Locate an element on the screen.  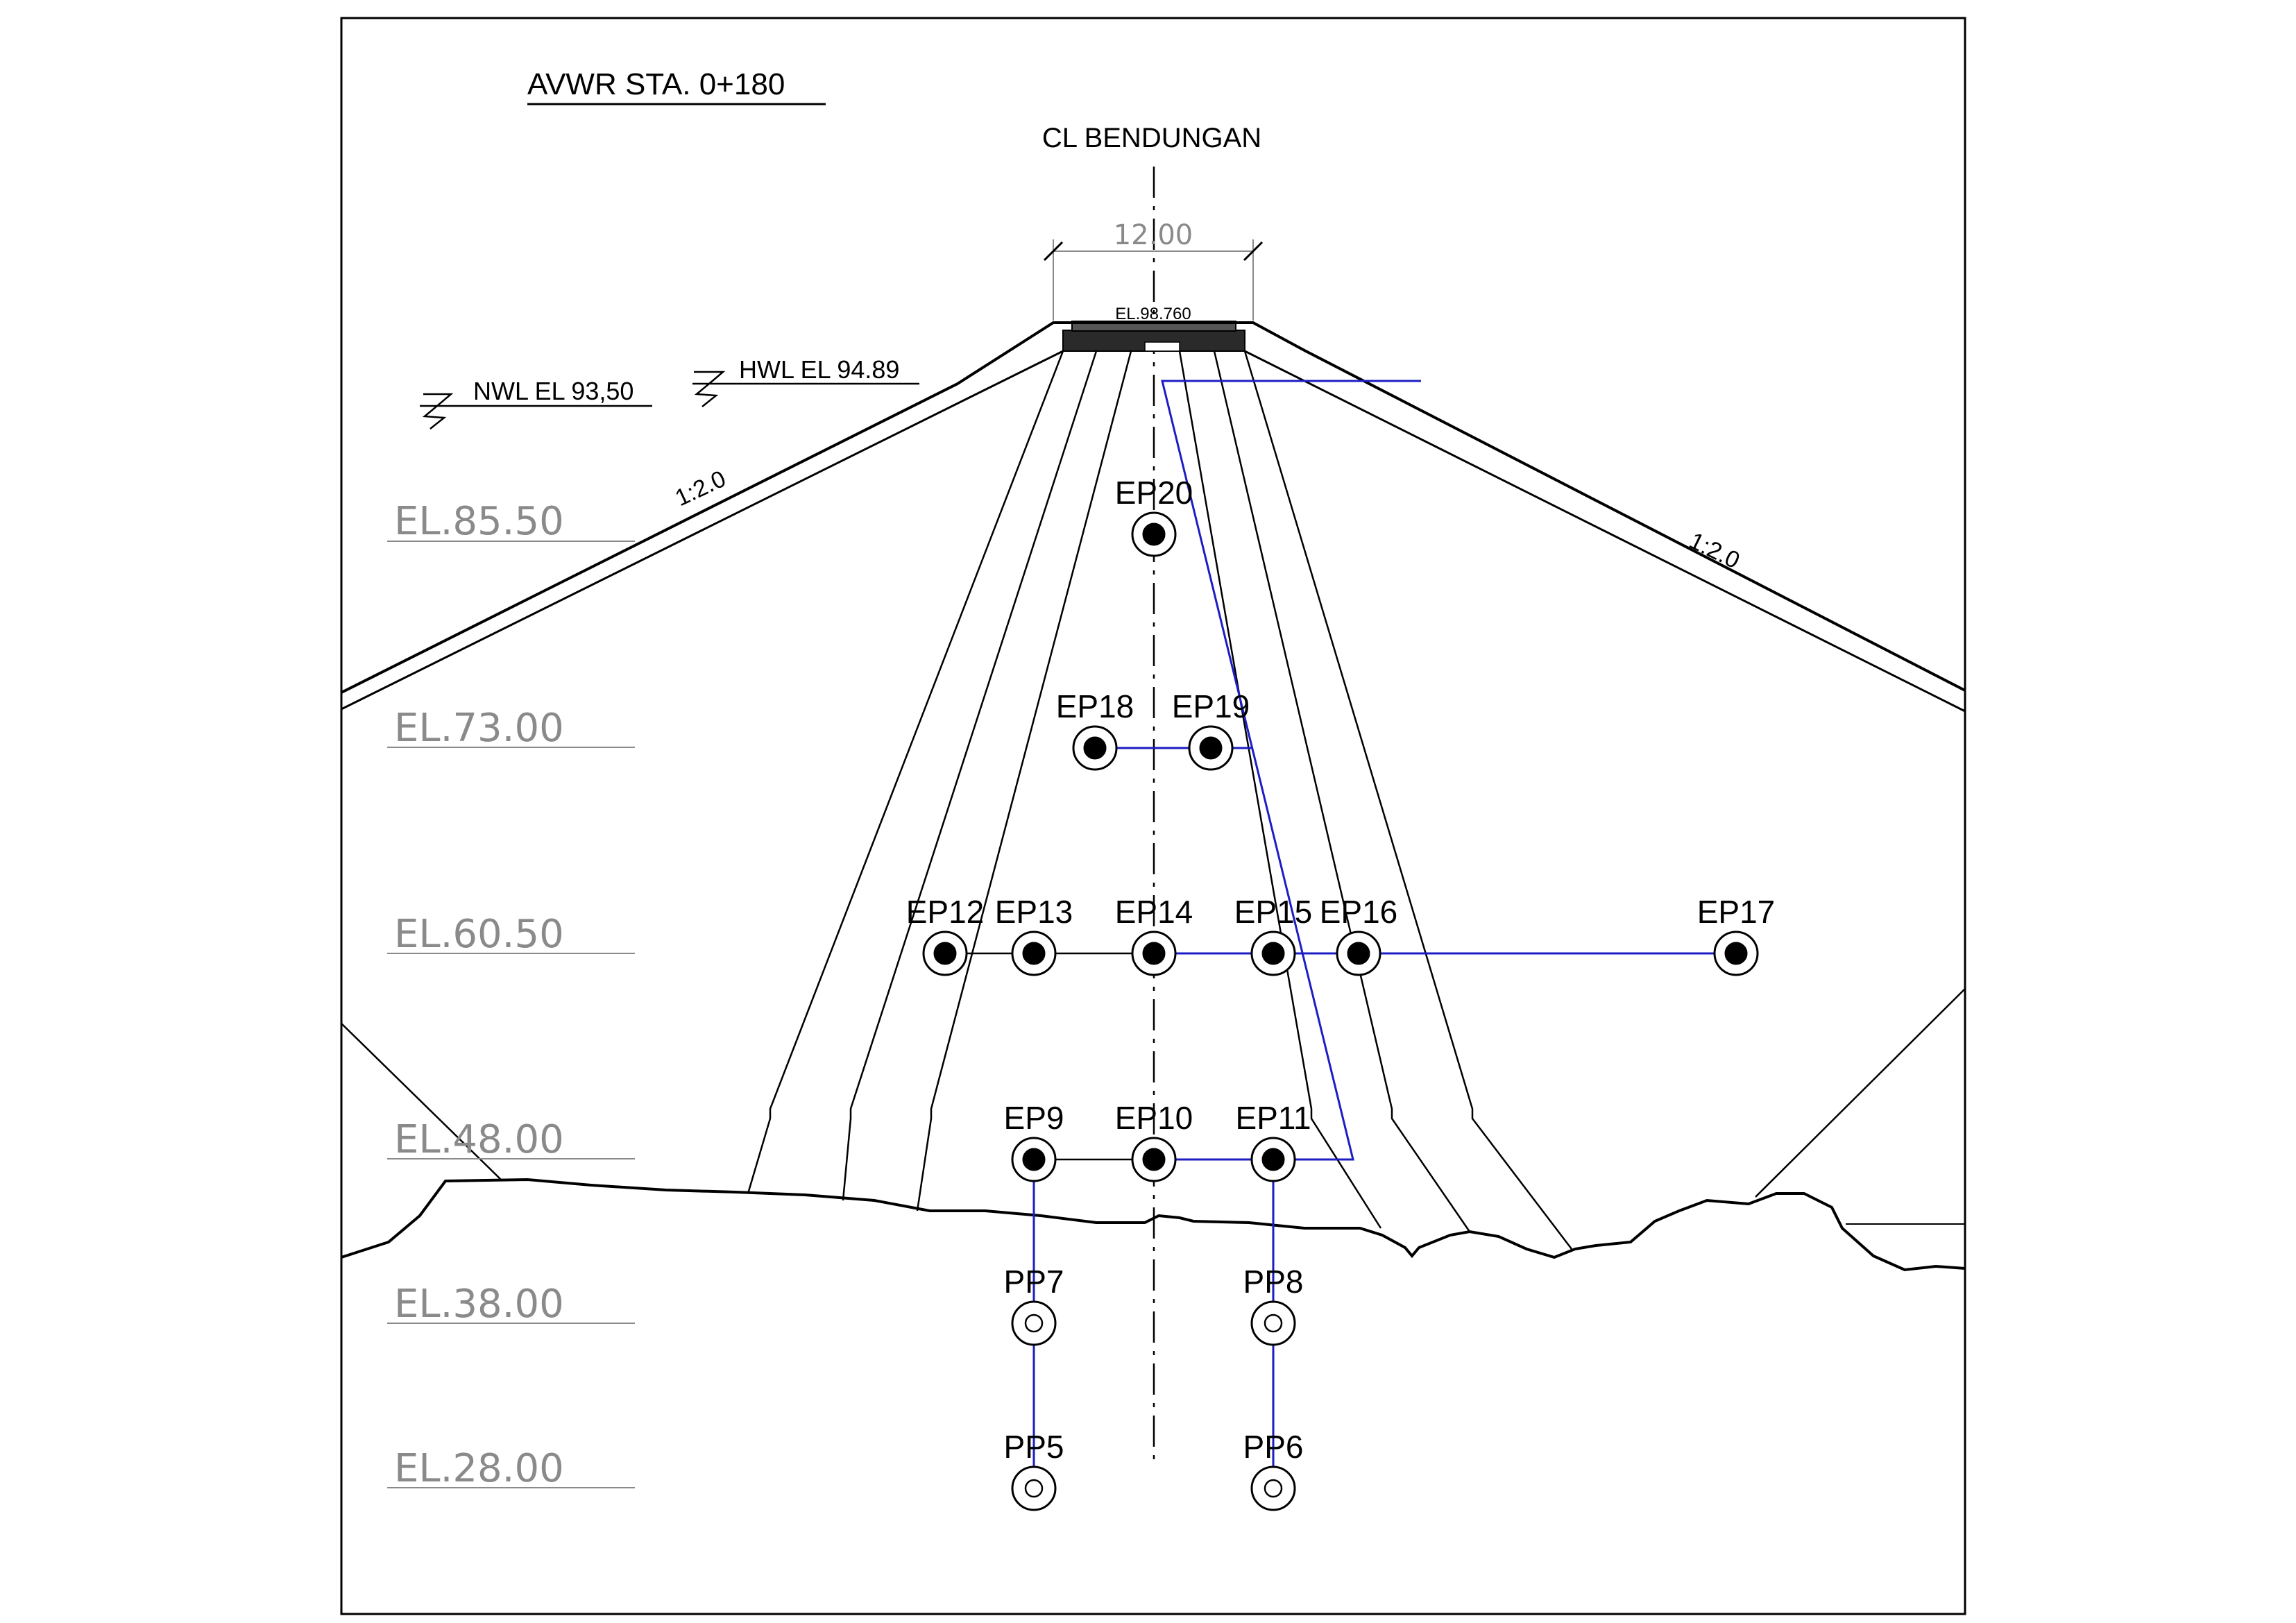
electric-piezometer-label: EP10 is located at coordinates (1154, 1118).